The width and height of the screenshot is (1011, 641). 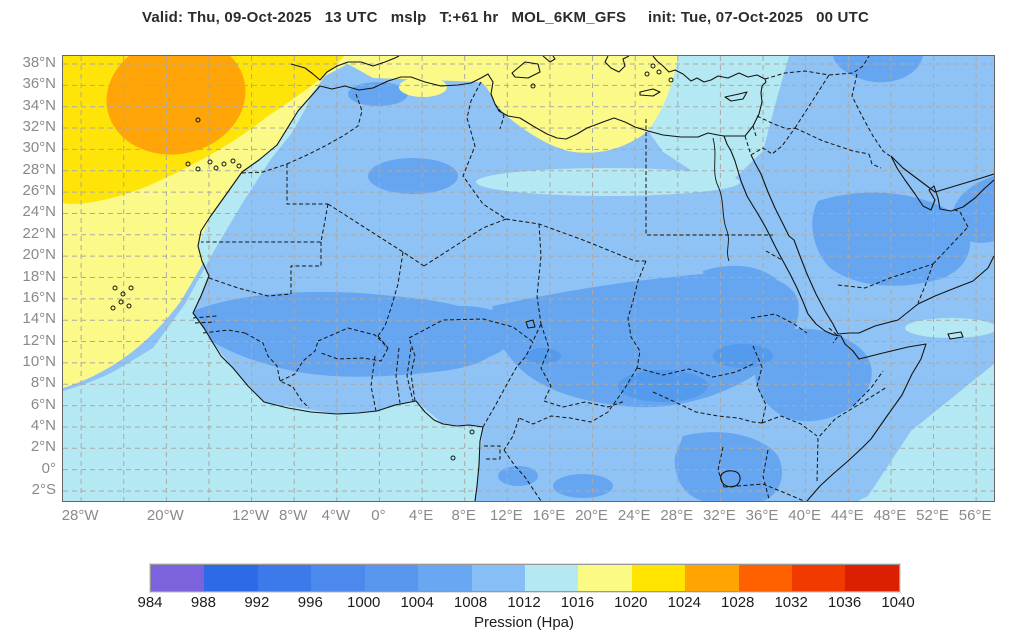 What do you see at coordinates (39, 105) in the screenshot?
I see `lat-tick-label: 34°N` at bounding box center [39, 105].